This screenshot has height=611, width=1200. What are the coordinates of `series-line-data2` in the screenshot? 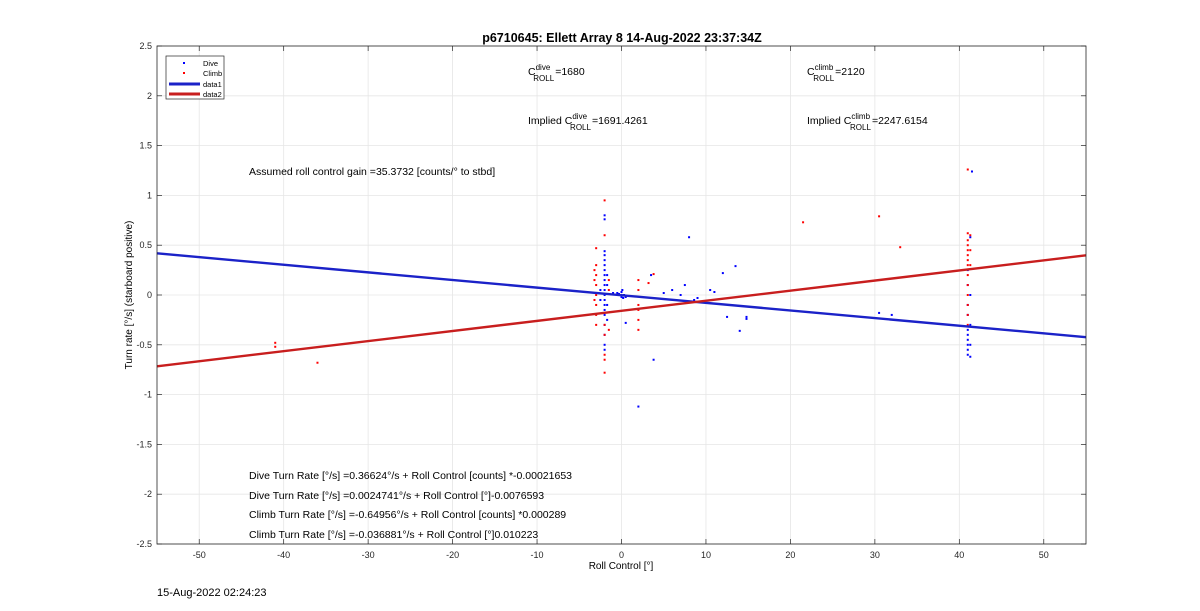 It's located at (621, 311).